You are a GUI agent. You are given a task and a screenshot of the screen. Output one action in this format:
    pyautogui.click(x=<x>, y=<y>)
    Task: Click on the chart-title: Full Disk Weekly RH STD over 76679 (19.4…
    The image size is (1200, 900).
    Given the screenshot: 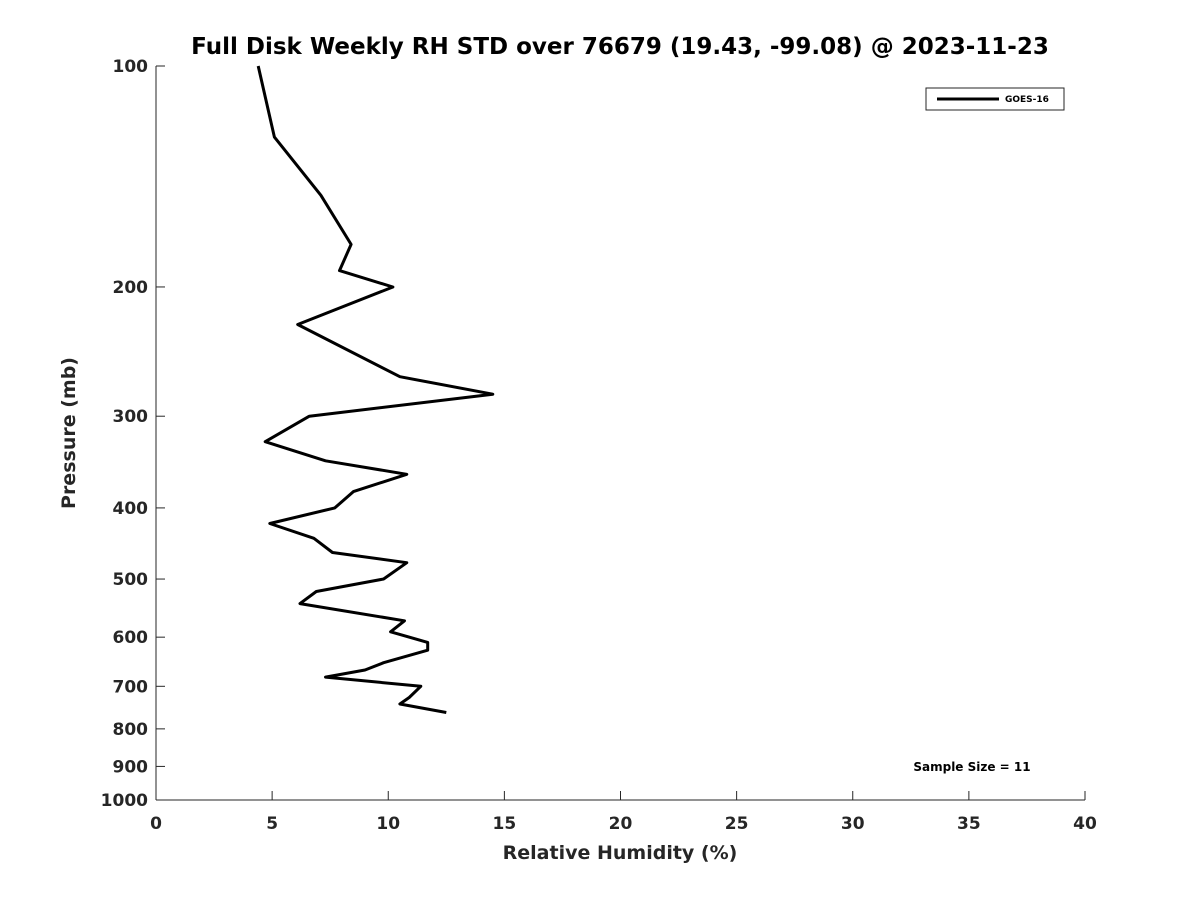 What is the action you would take?
    pyautogui.click(x=620, y=47)
    